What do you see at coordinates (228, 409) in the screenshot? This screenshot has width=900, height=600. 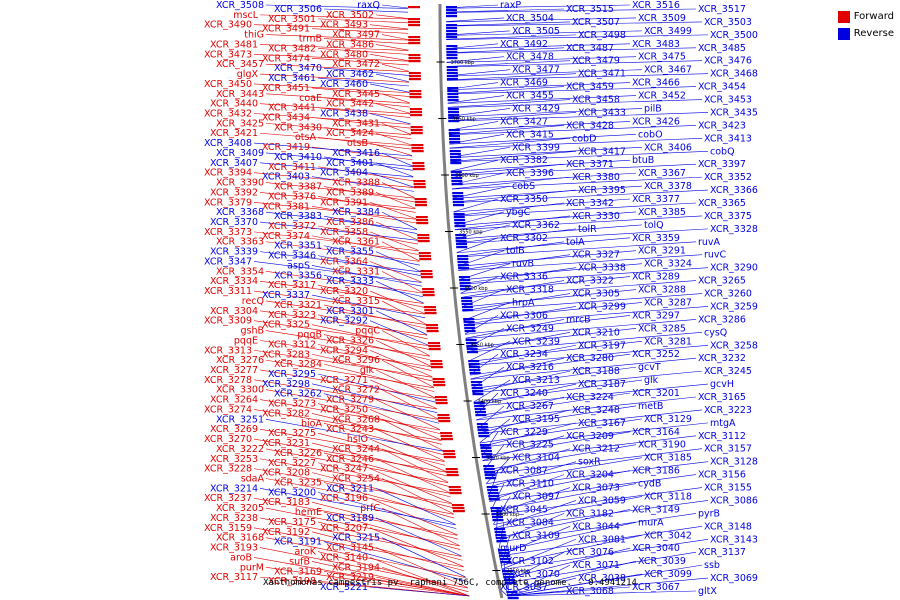 I see `gene-label-xcr-3274: XCR_3274` at bounding box center [228, 409].